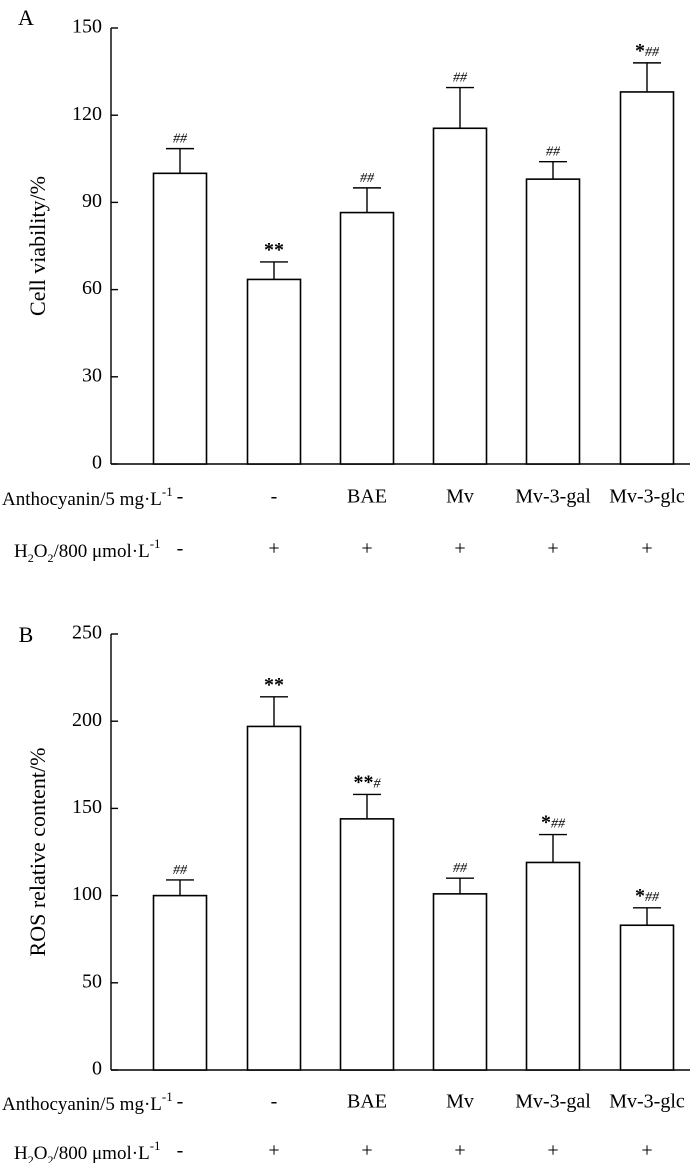  Describe the element at coordinates (92, 288) in the screenshot. I see `y-tick-label: 60` at that location.